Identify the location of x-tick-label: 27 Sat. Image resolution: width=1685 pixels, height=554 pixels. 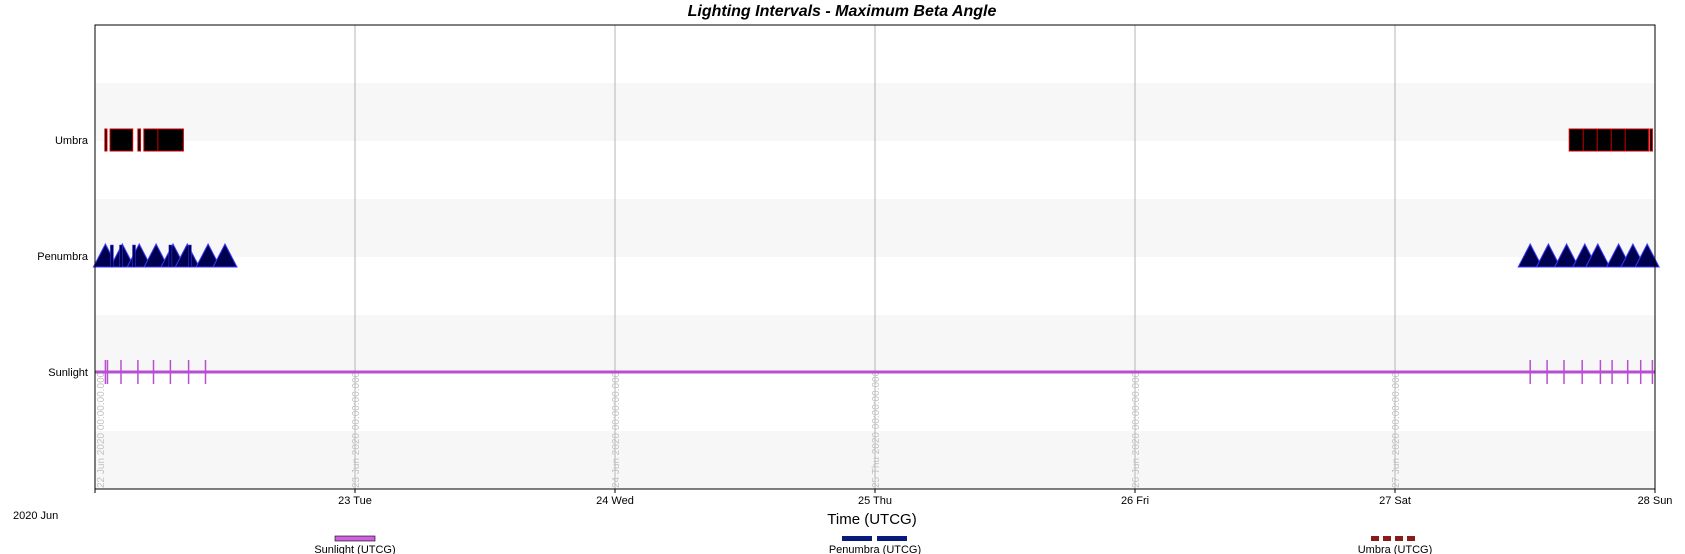
(1395, 501).